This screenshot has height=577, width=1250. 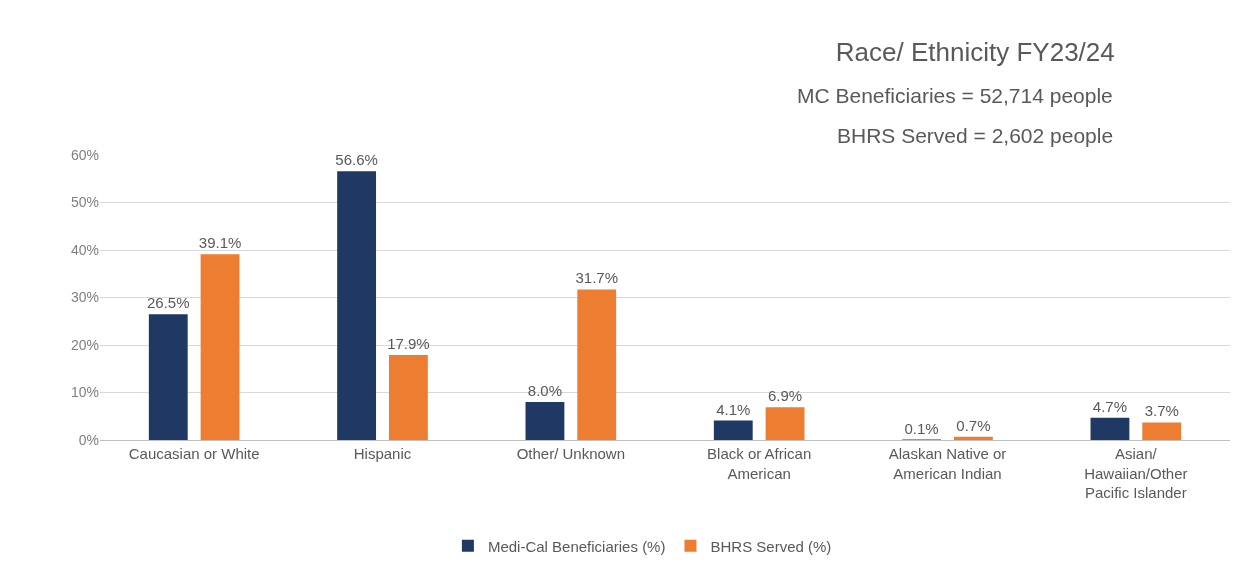 I want to click on y-tick-label: 50%, so click(x=84, y=202).